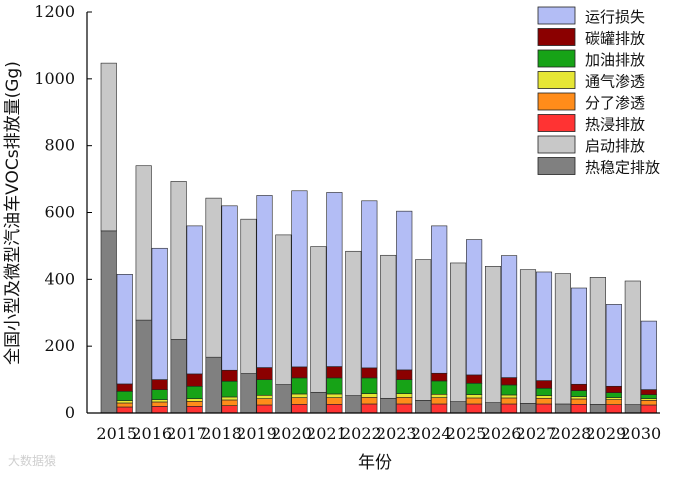 This screenshot has height=479, width=680. I want to click on bar-segment-2015-启动排放, so click(108, 147).